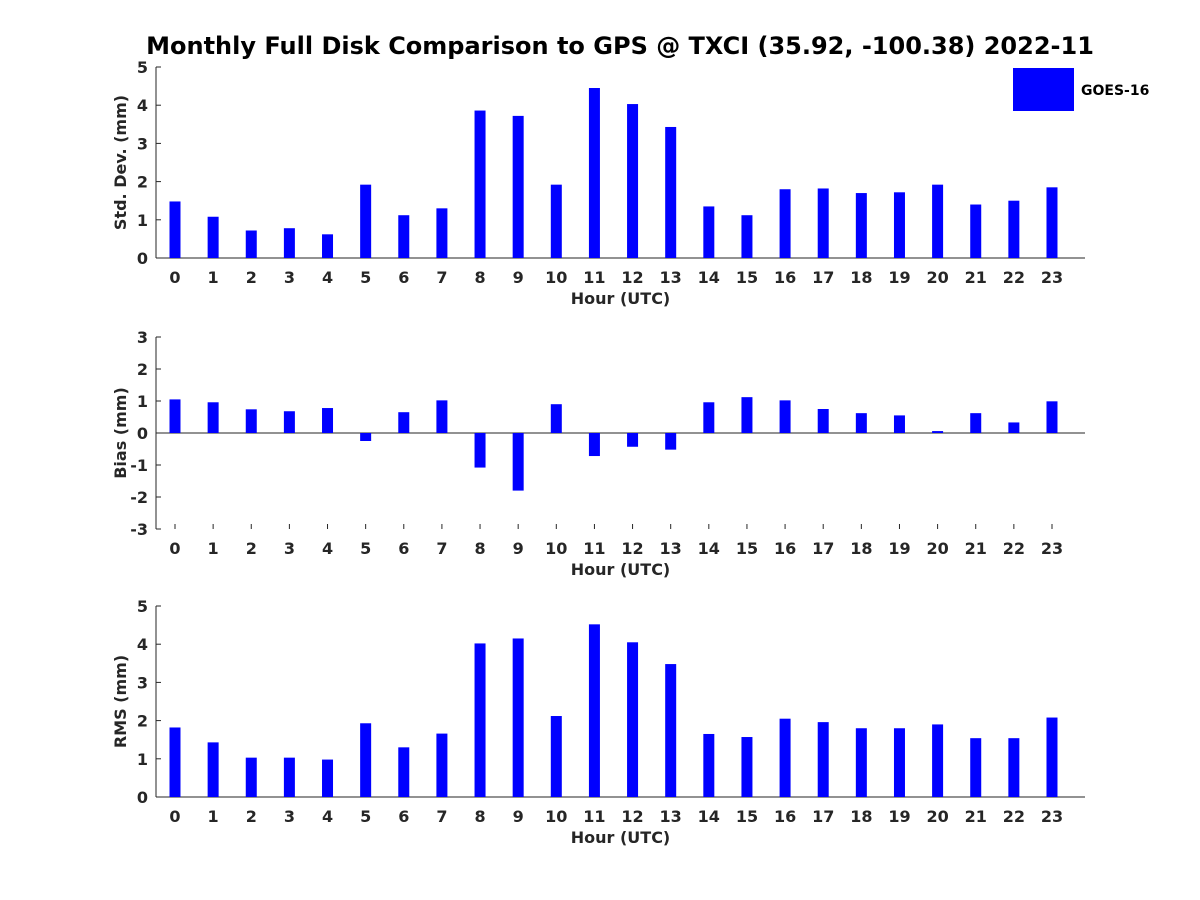  Describe the element at coordinates (594, 816) in the screenshot. I see `x-tick-label: 11` at that location.